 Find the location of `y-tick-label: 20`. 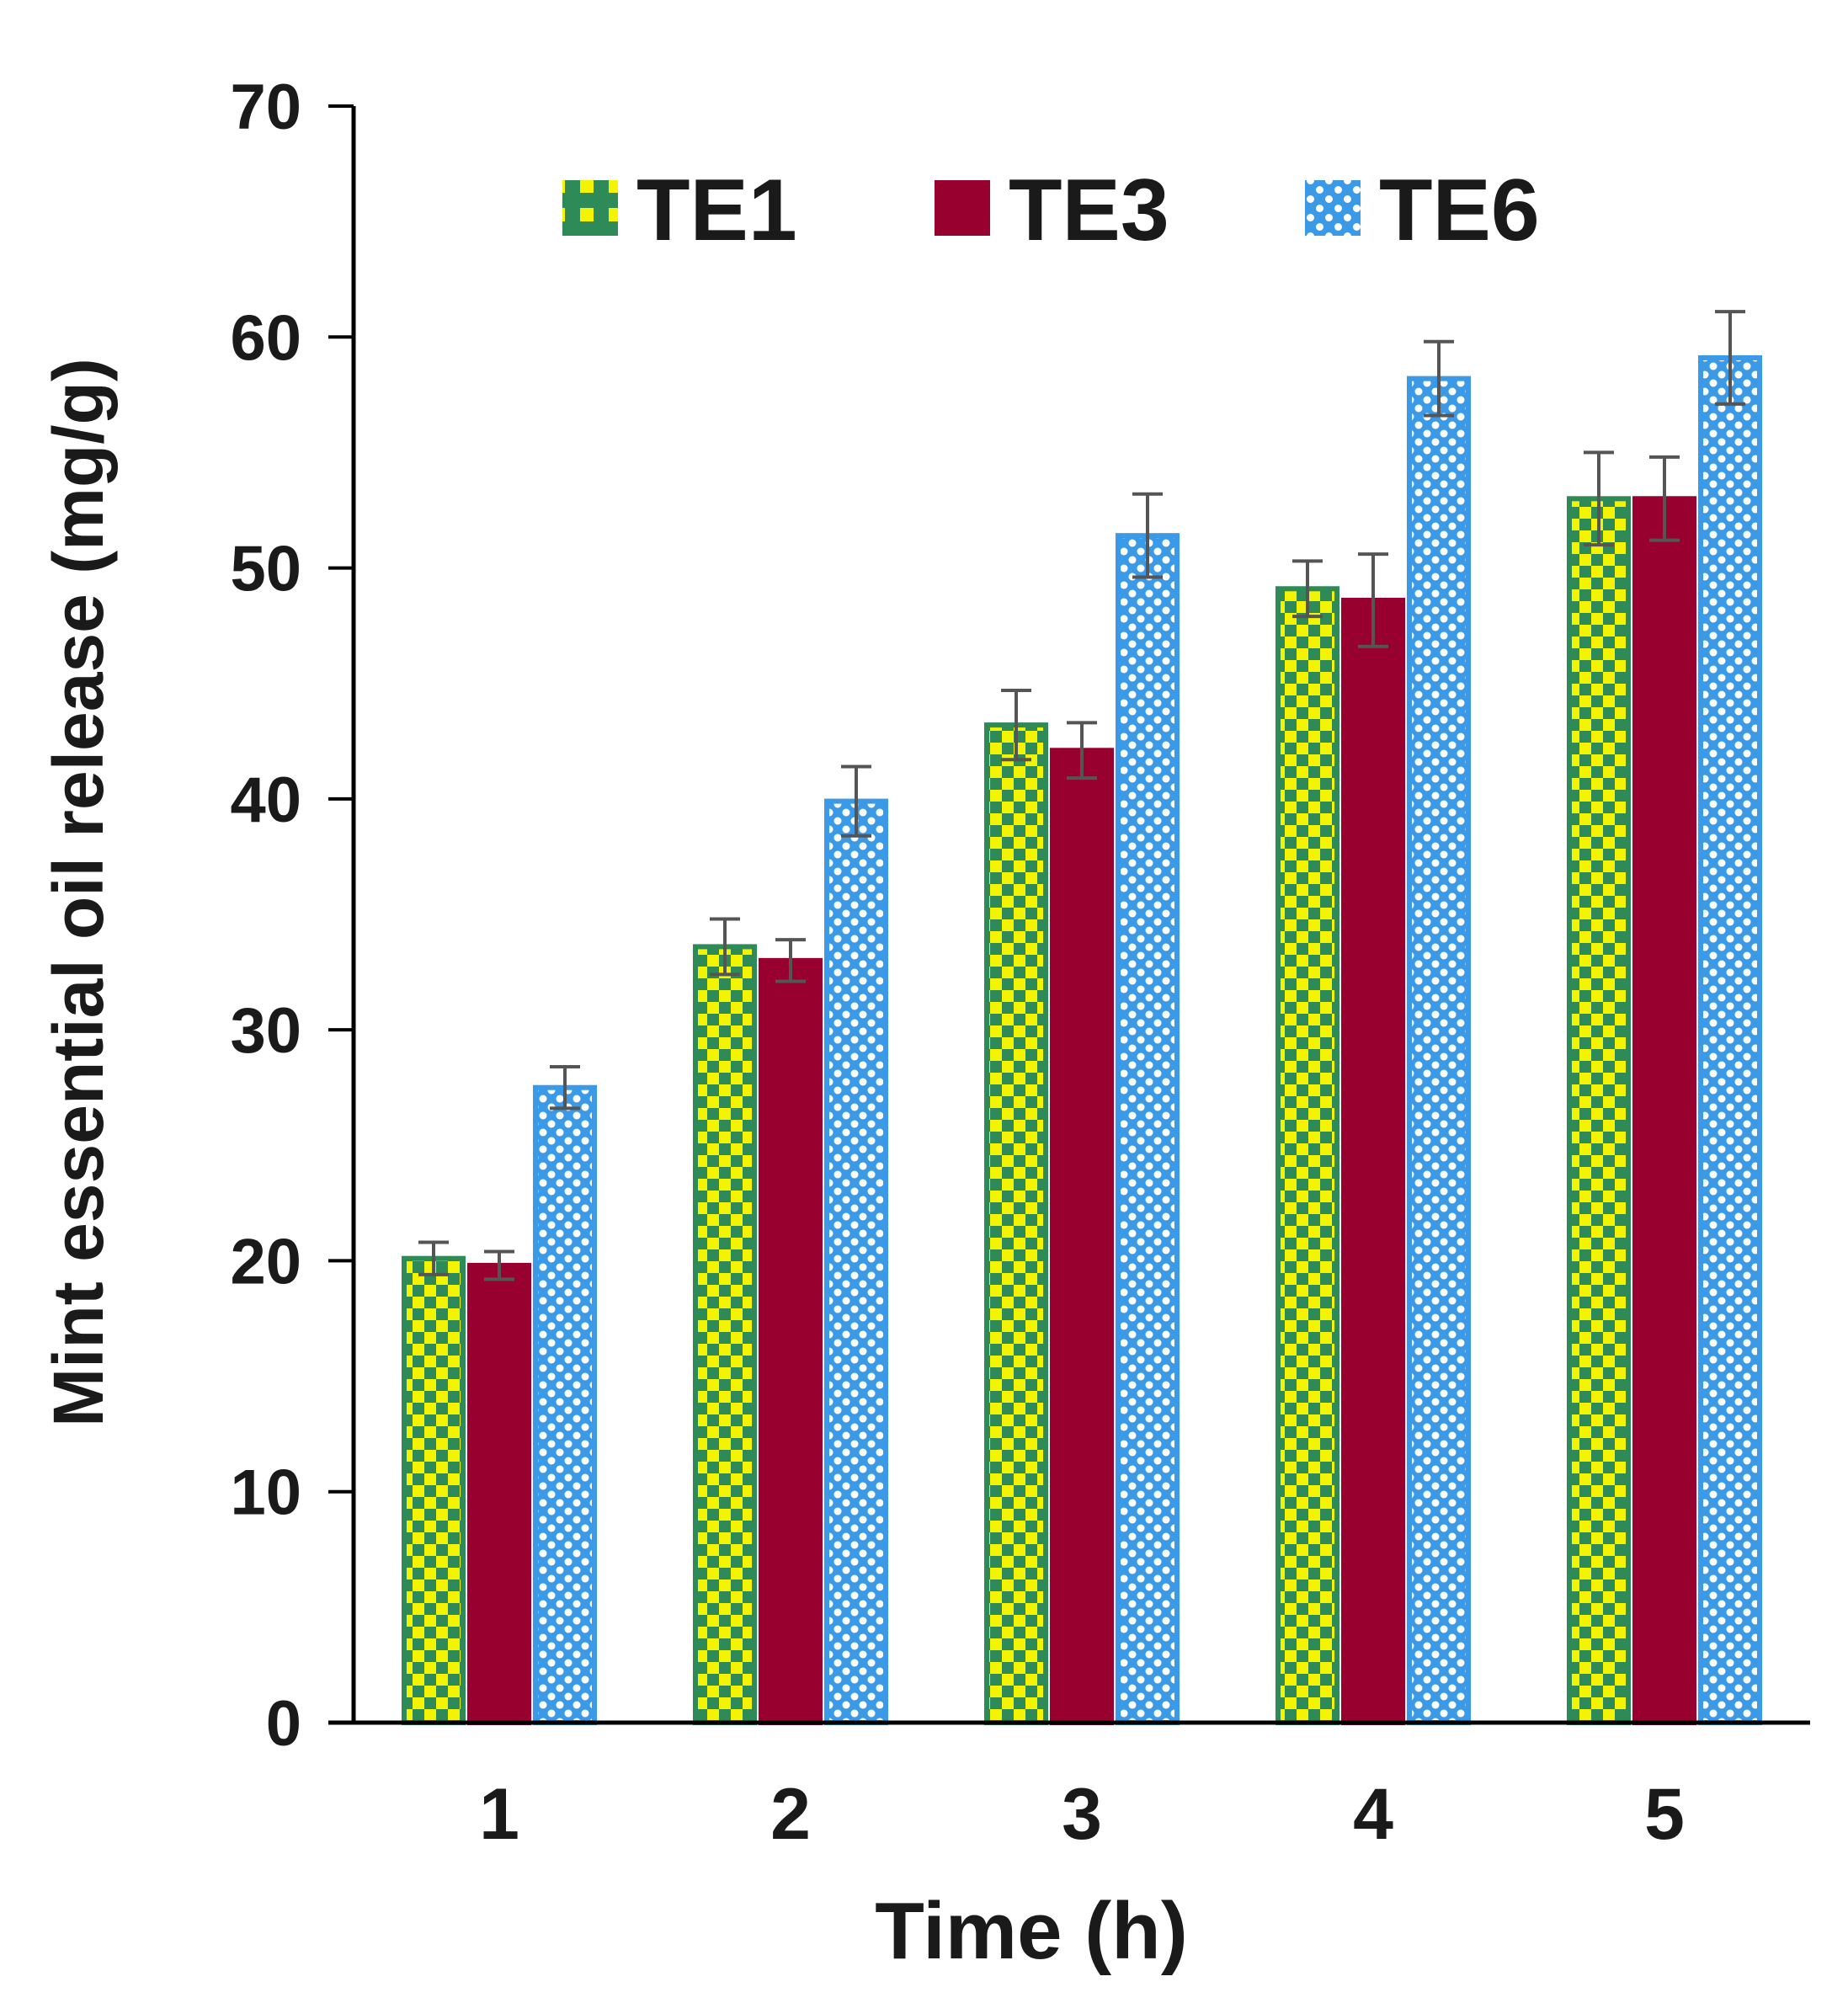

y-tick-label: 20 is located at coordinates (265, 1261).